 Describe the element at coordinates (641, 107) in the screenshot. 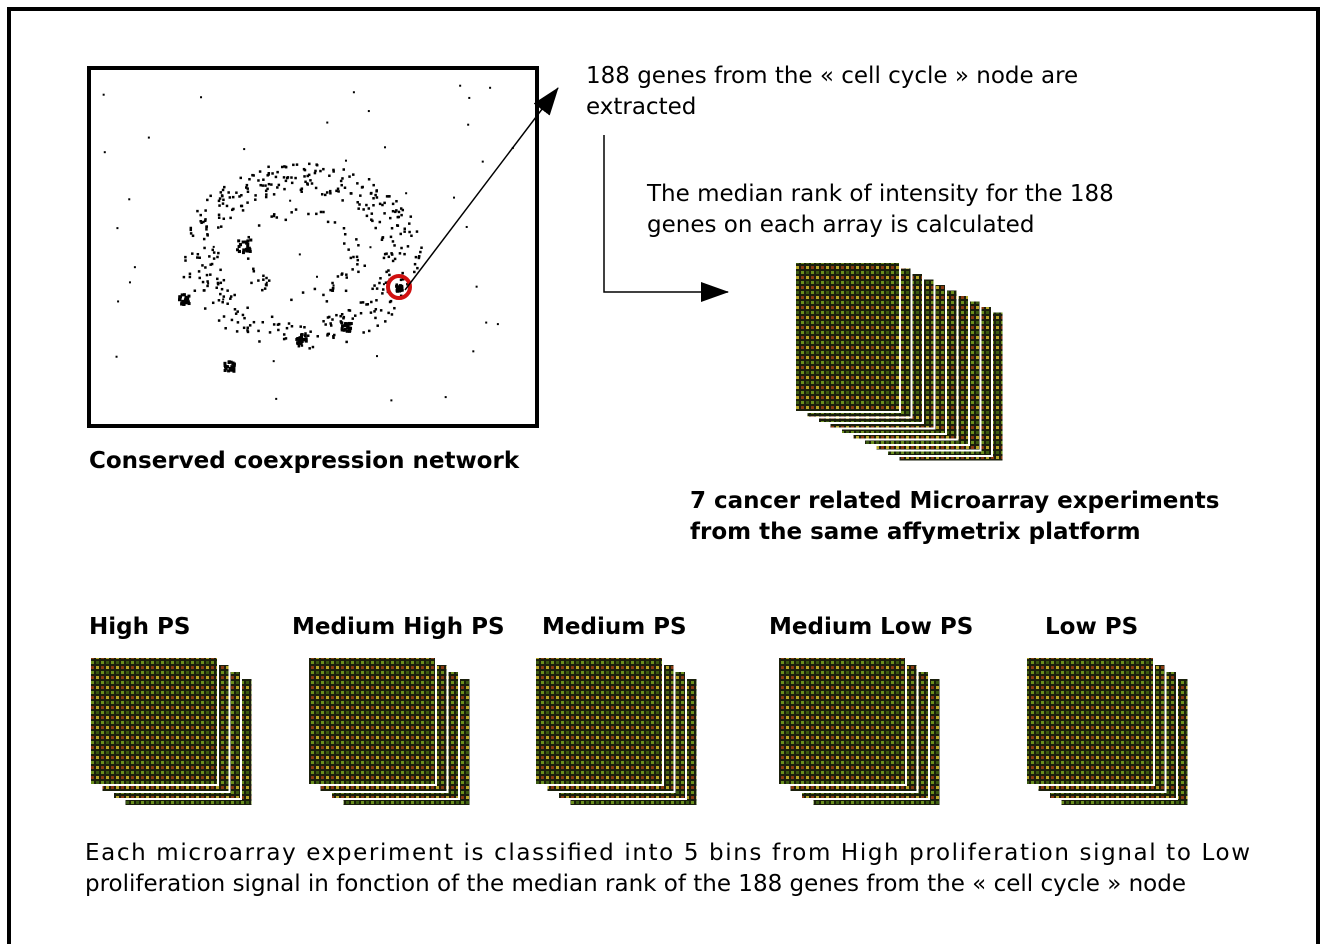

I see `extraction-text: extracted` at that location.